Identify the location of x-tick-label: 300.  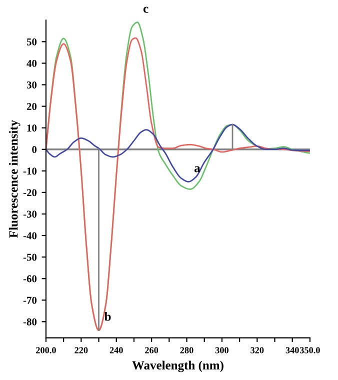
(221, 350).